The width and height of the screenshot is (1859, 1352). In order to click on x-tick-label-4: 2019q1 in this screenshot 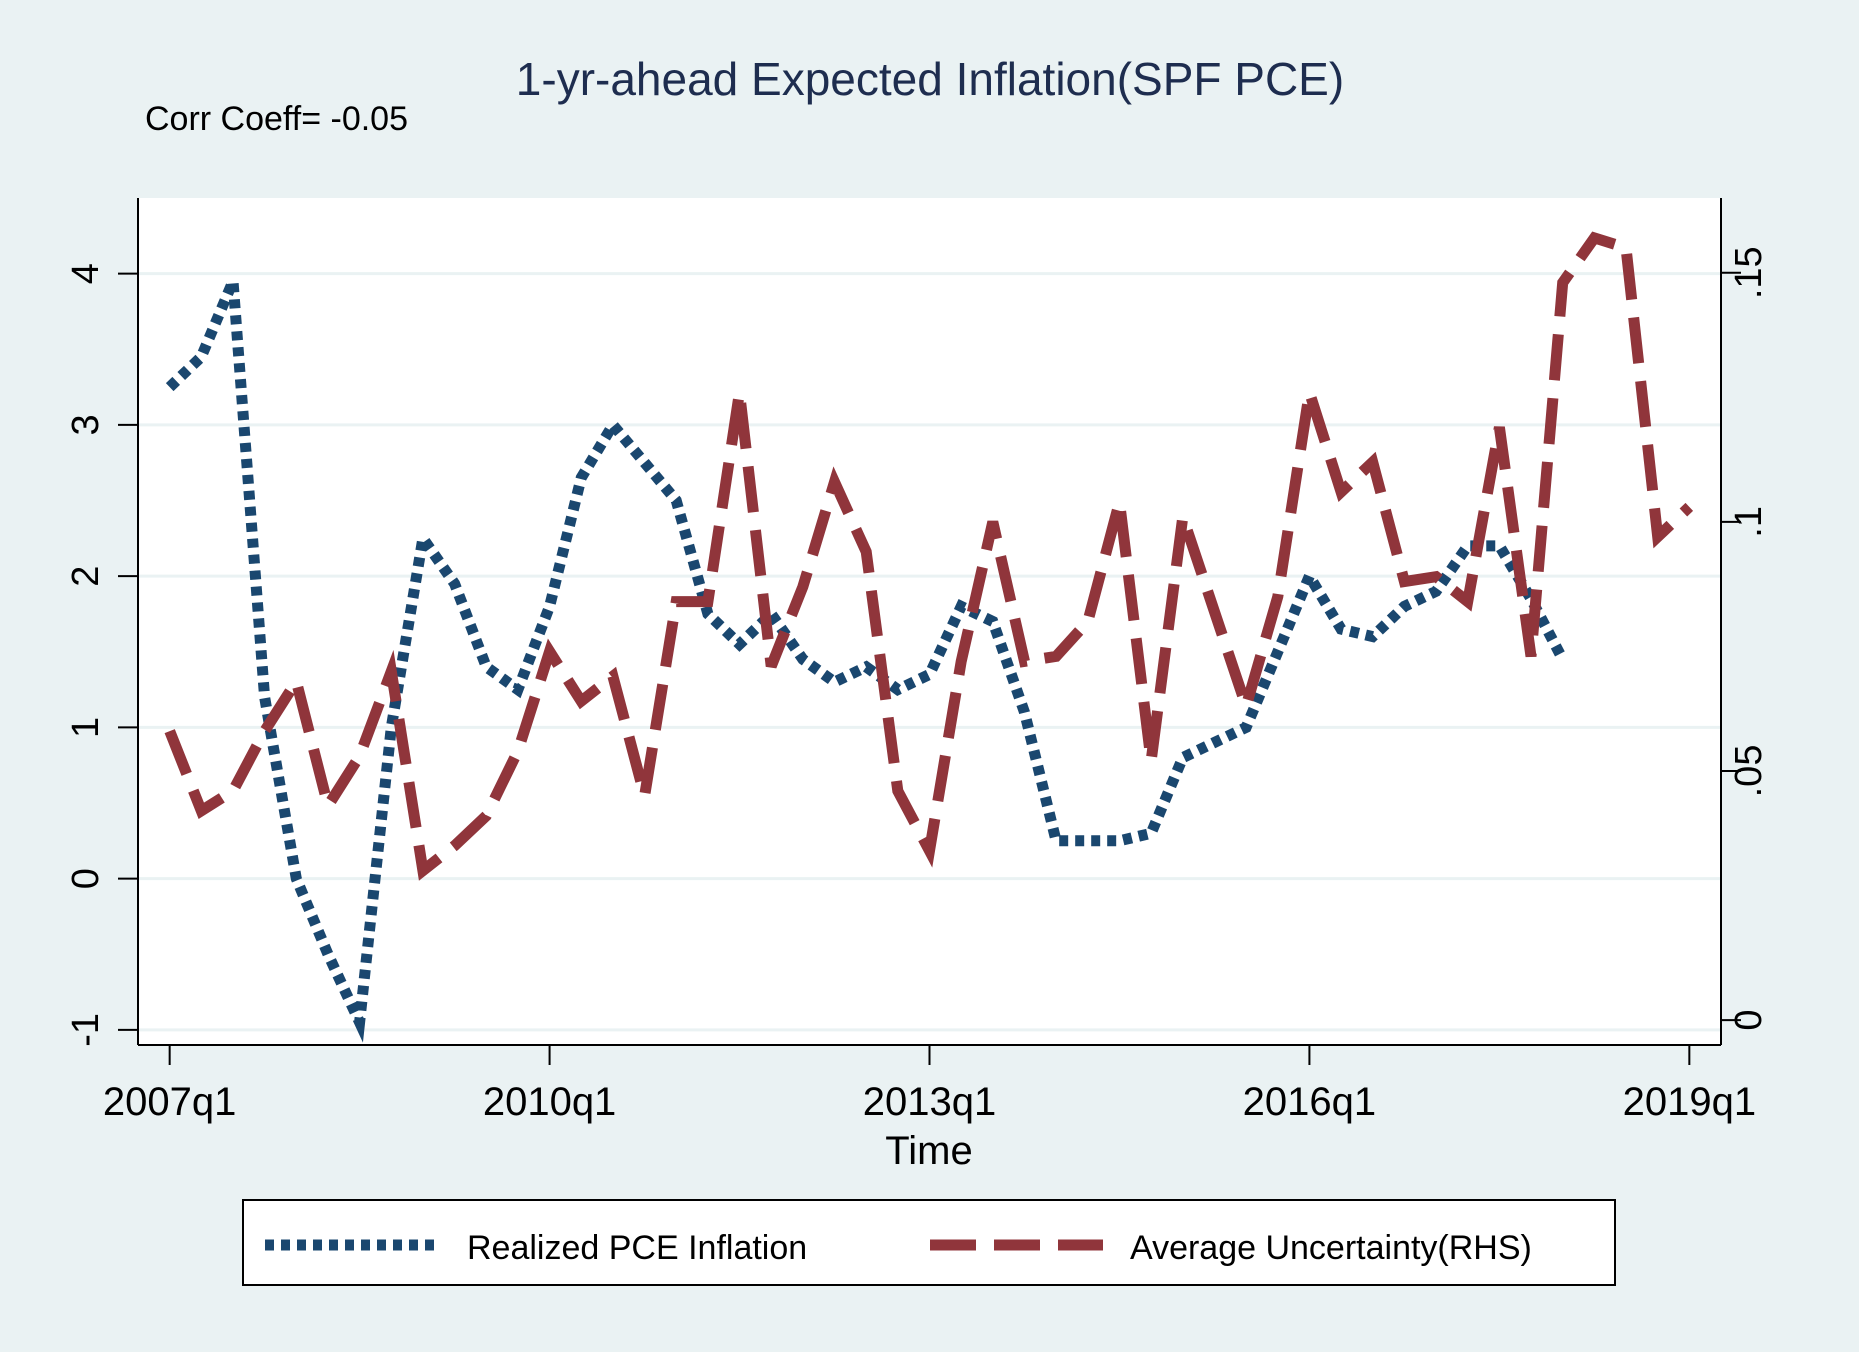, I will do `click(1689, 1102)`.